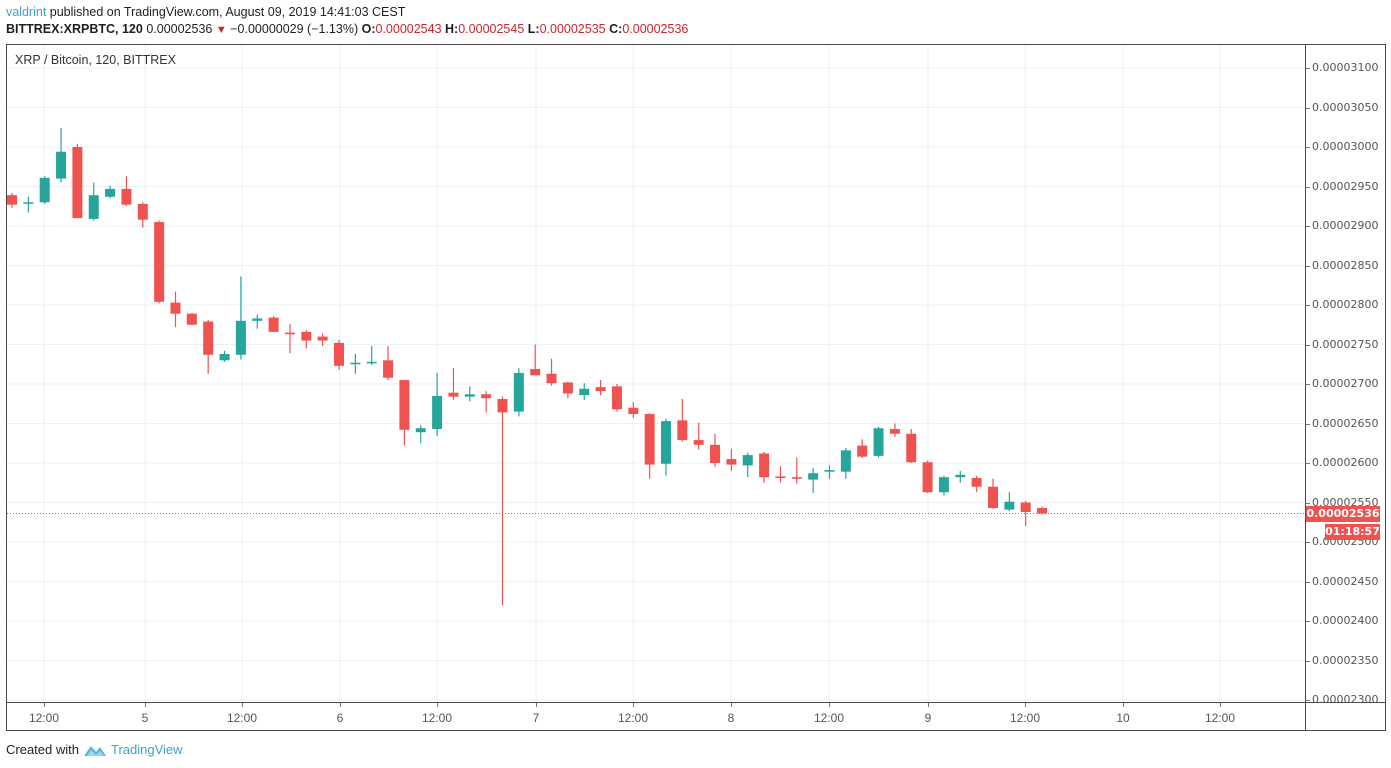 The image size is (1391, 768). What do you see at coordinates (1123, 718) in the screenshot?
I see `time-axis-label: 10` at bounding box center [1123, 718].